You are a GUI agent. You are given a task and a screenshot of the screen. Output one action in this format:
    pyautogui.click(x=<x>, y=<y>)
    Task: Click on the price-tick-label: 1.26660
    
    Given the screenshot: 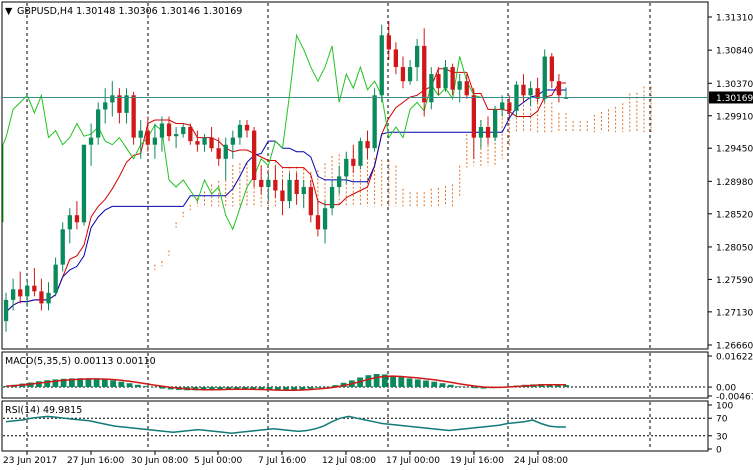 What is the action you would take?
    pyautogui.click(x=734, y=347)
    